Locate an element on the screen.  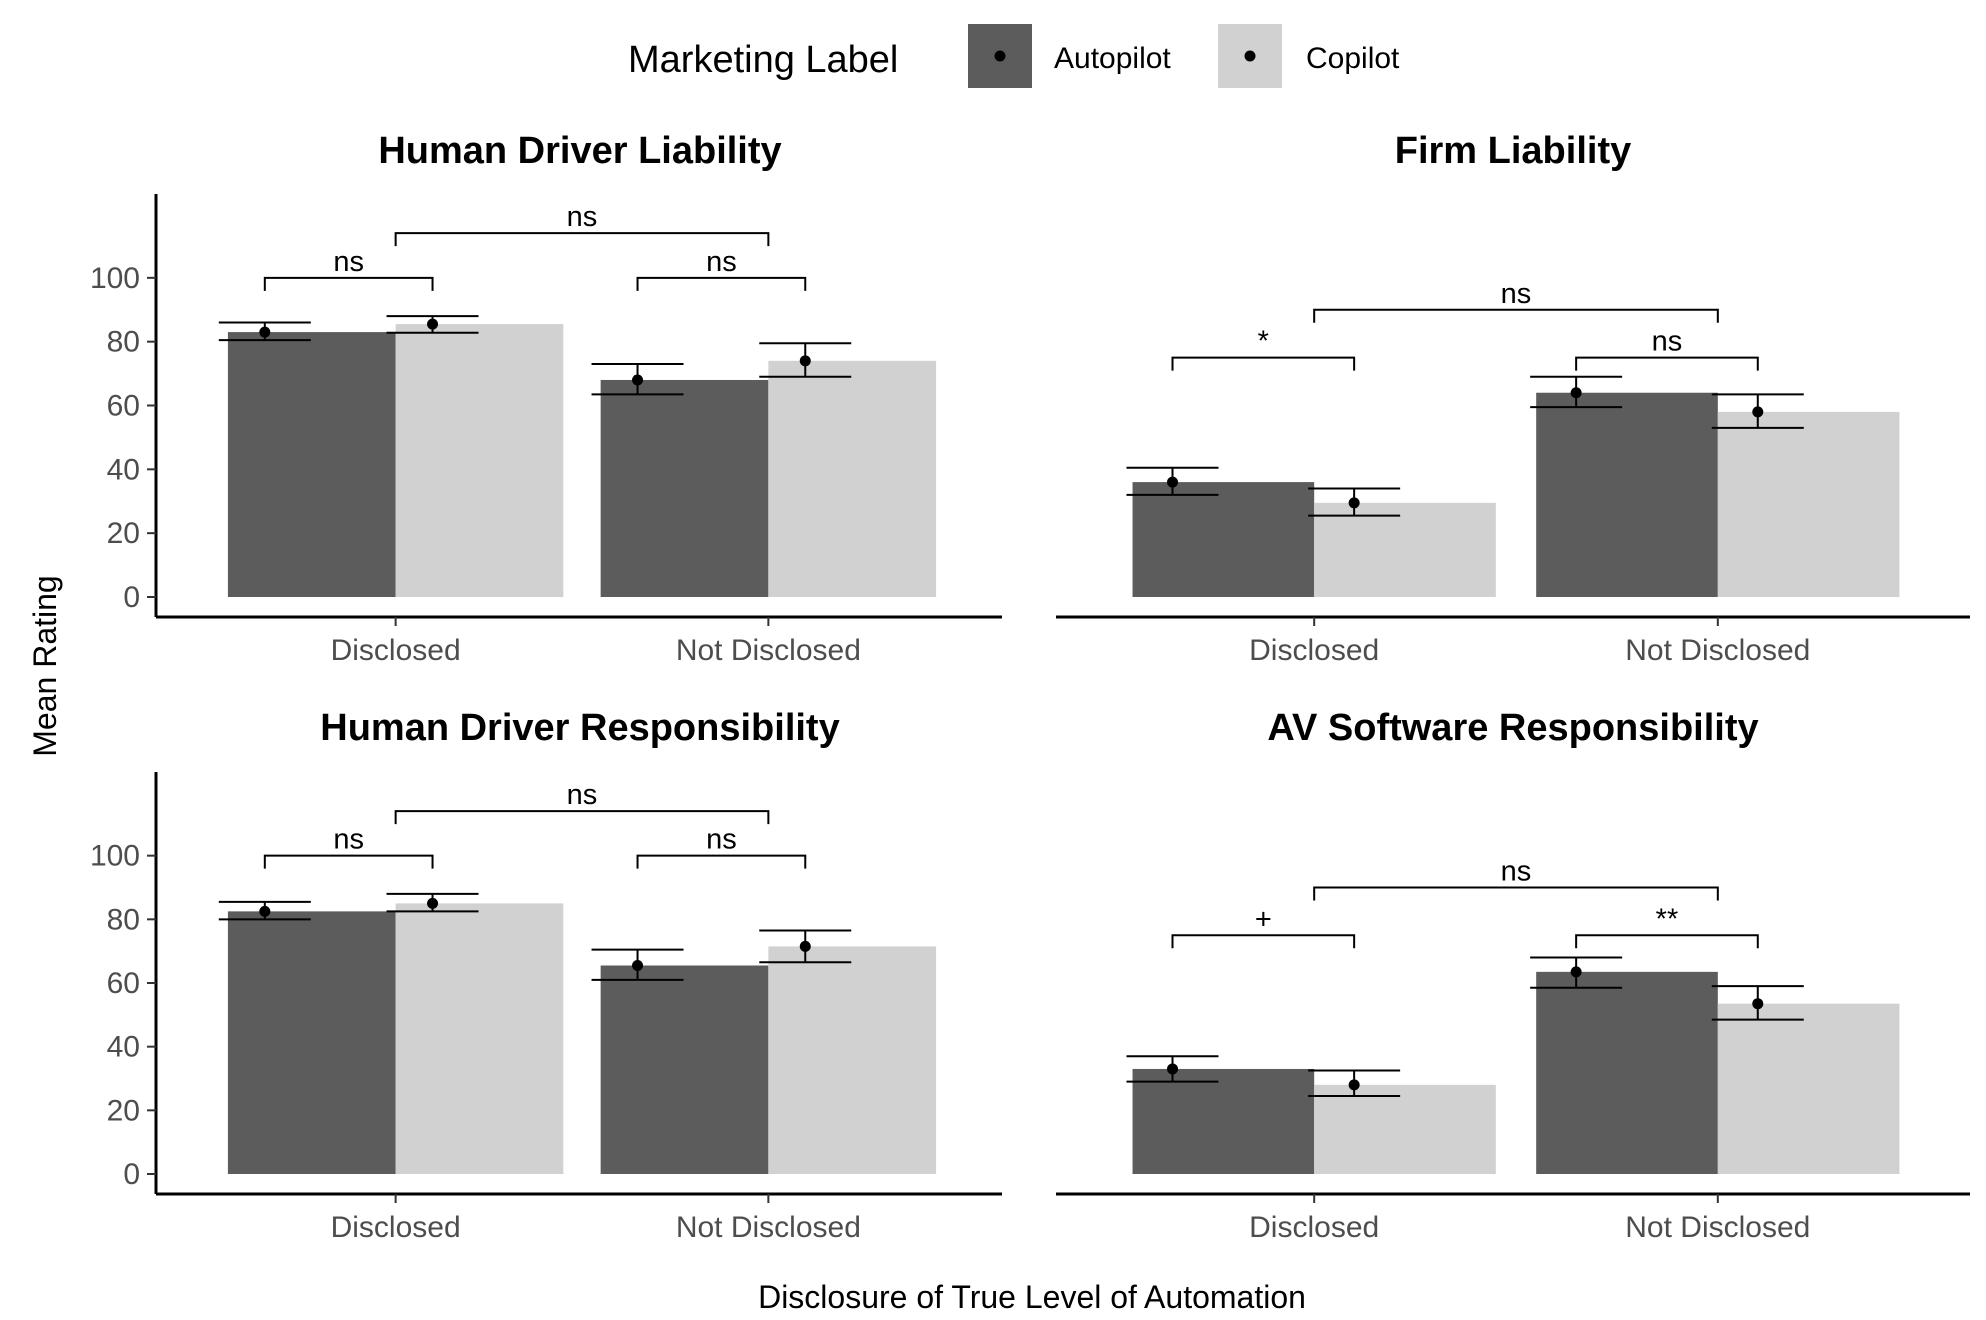
significance-label: + is located at coordinates (1263, 919).